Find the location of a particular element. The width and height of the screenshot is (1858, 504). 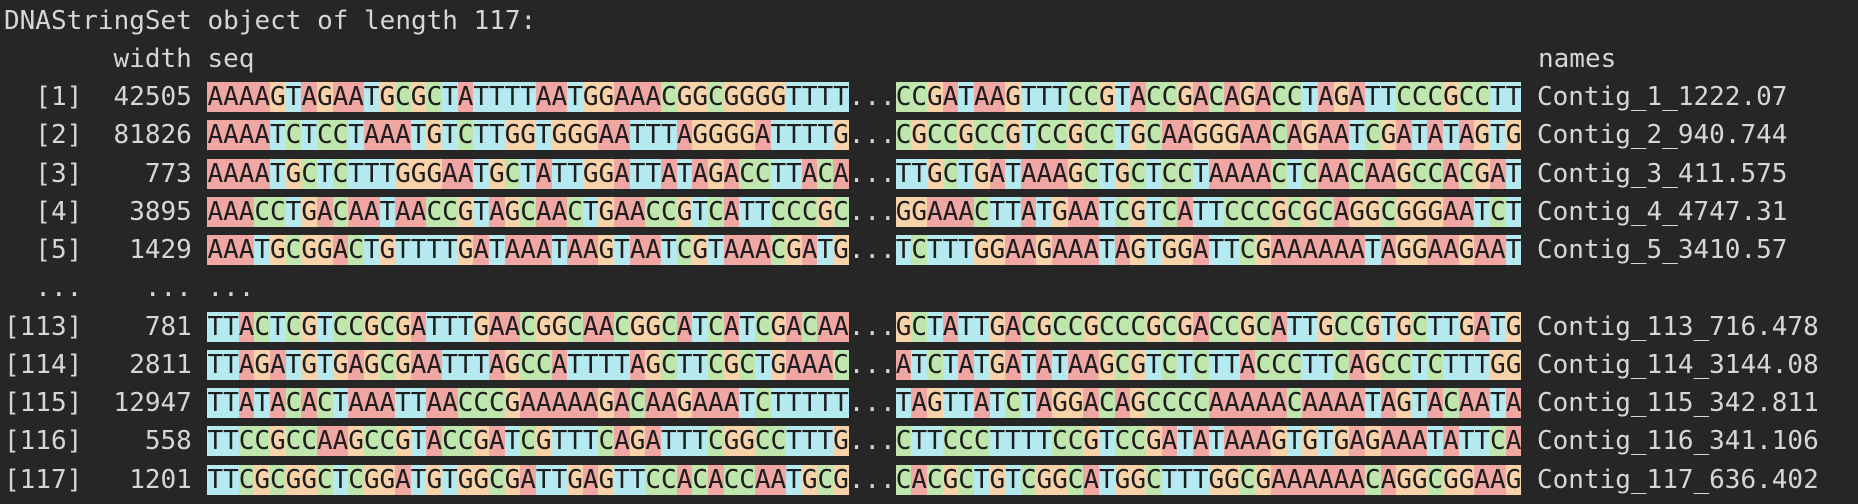

names-column-header: names is located at coordinates (1577, 58).